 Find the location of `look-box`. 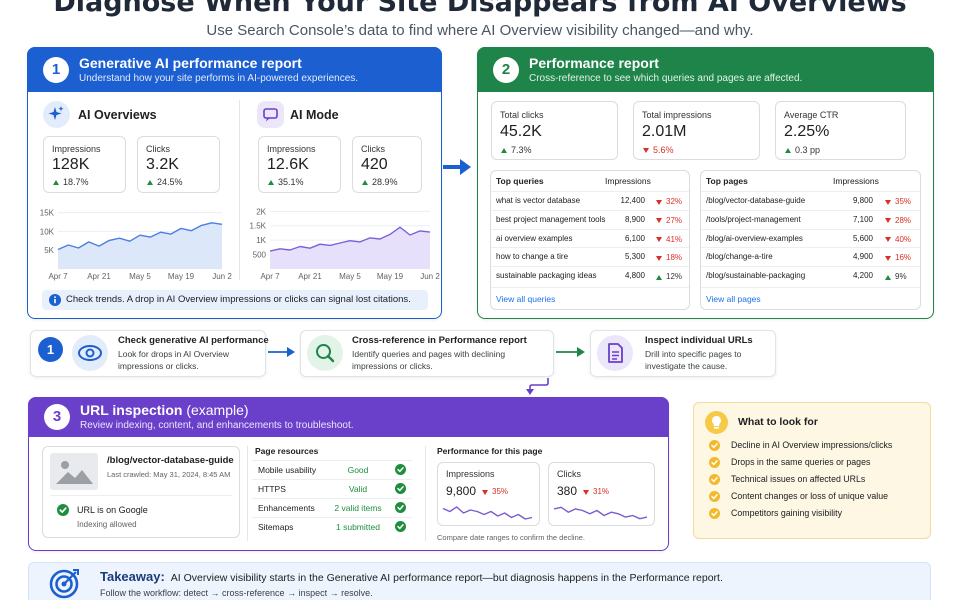

look-box is located at coordinates (812, 470).